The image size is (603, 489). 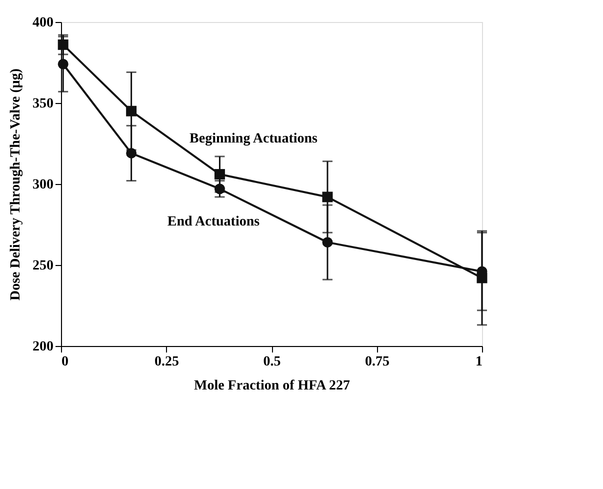 I want to click on y-tick-label: 250, so click(x=43, y=266).